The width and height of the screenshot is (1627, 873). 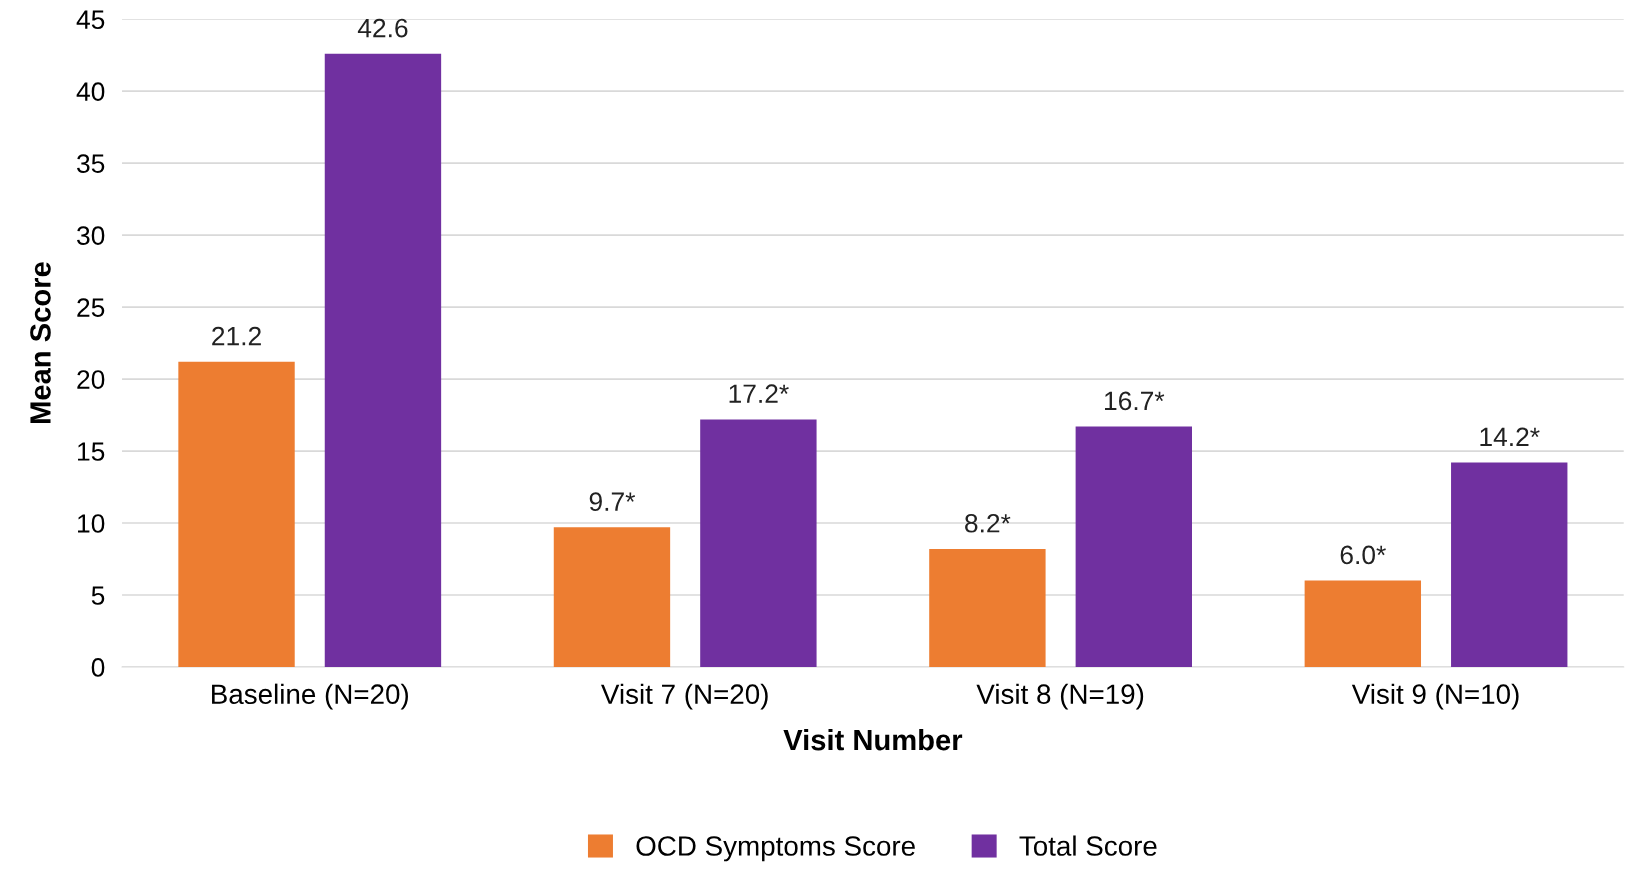 I want to click on y-tick-label: 5, so click(x=98, y=595).